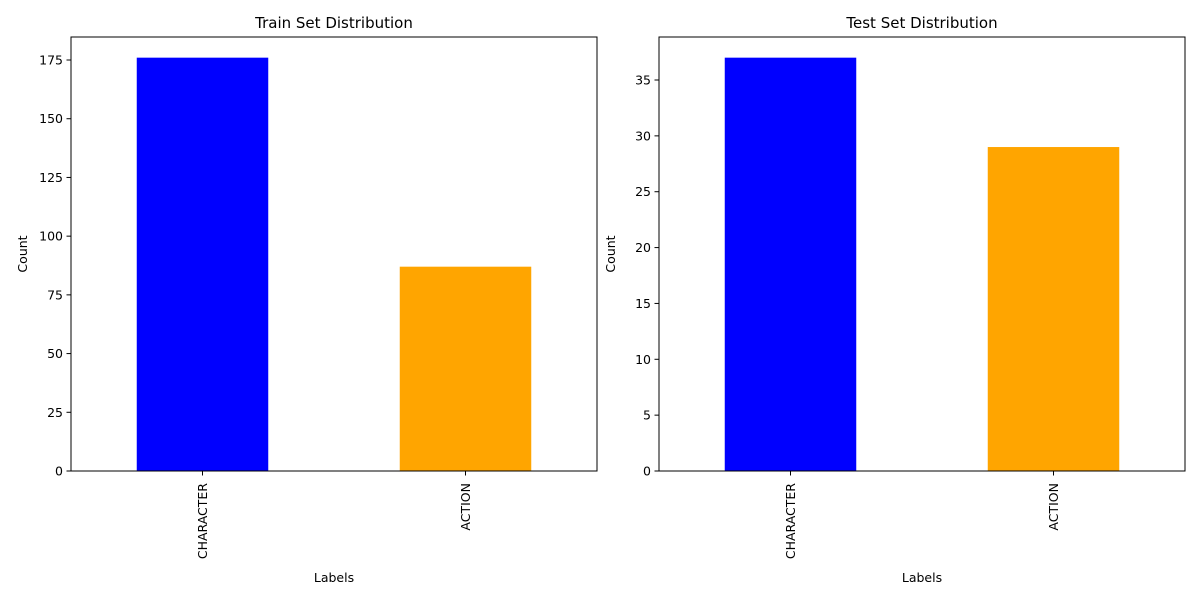 The width and height of the screenshot is (1200, 604). Describe the element at coordinates (643, 359) in the screenshot. I see `y-tick-label: 10` at that location.